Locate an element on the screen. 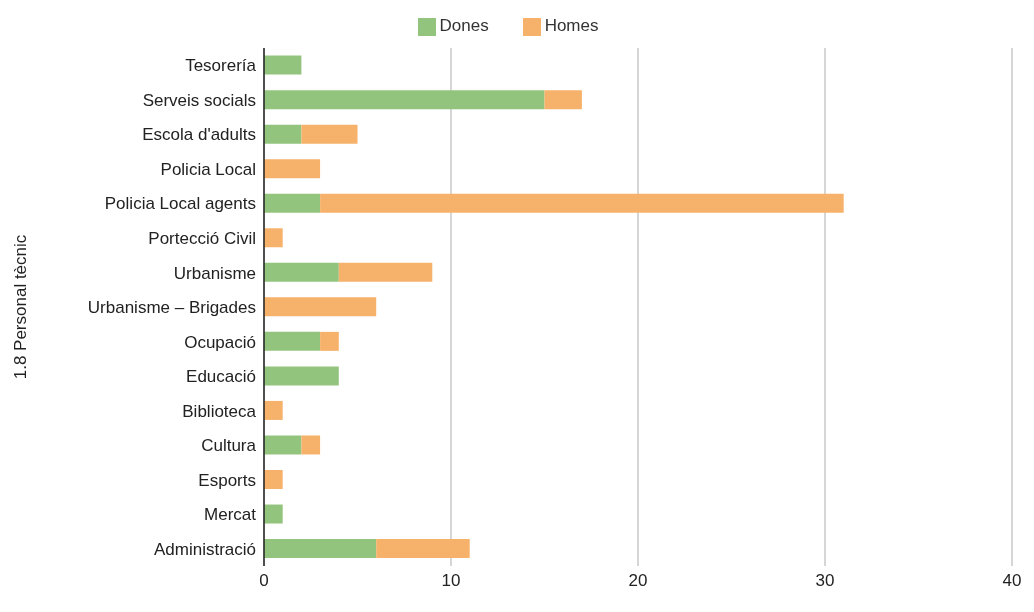 This screenshot has width=1034, height=612. legend-label: Homes is located at coordinates (571, 25).